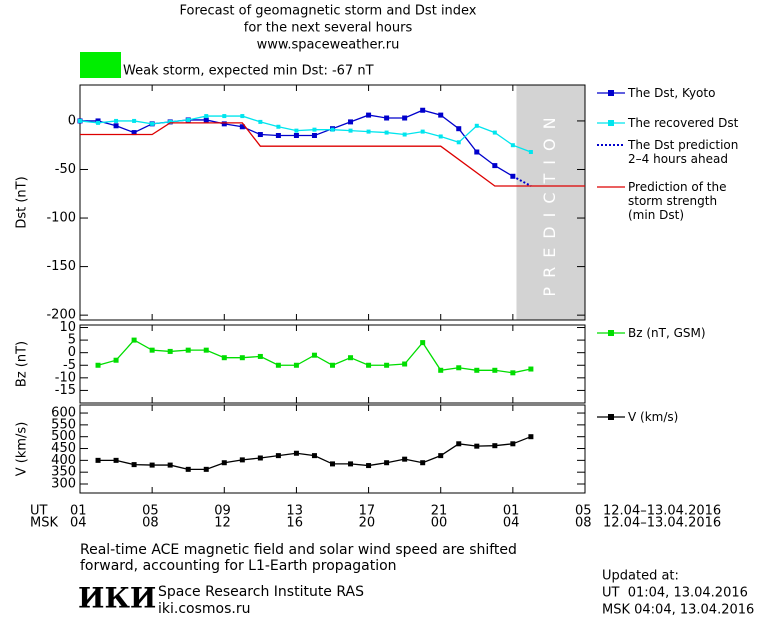 The height and width of the screenshot is (620, 760). I want to click on forecast-region, so click(550, 202).